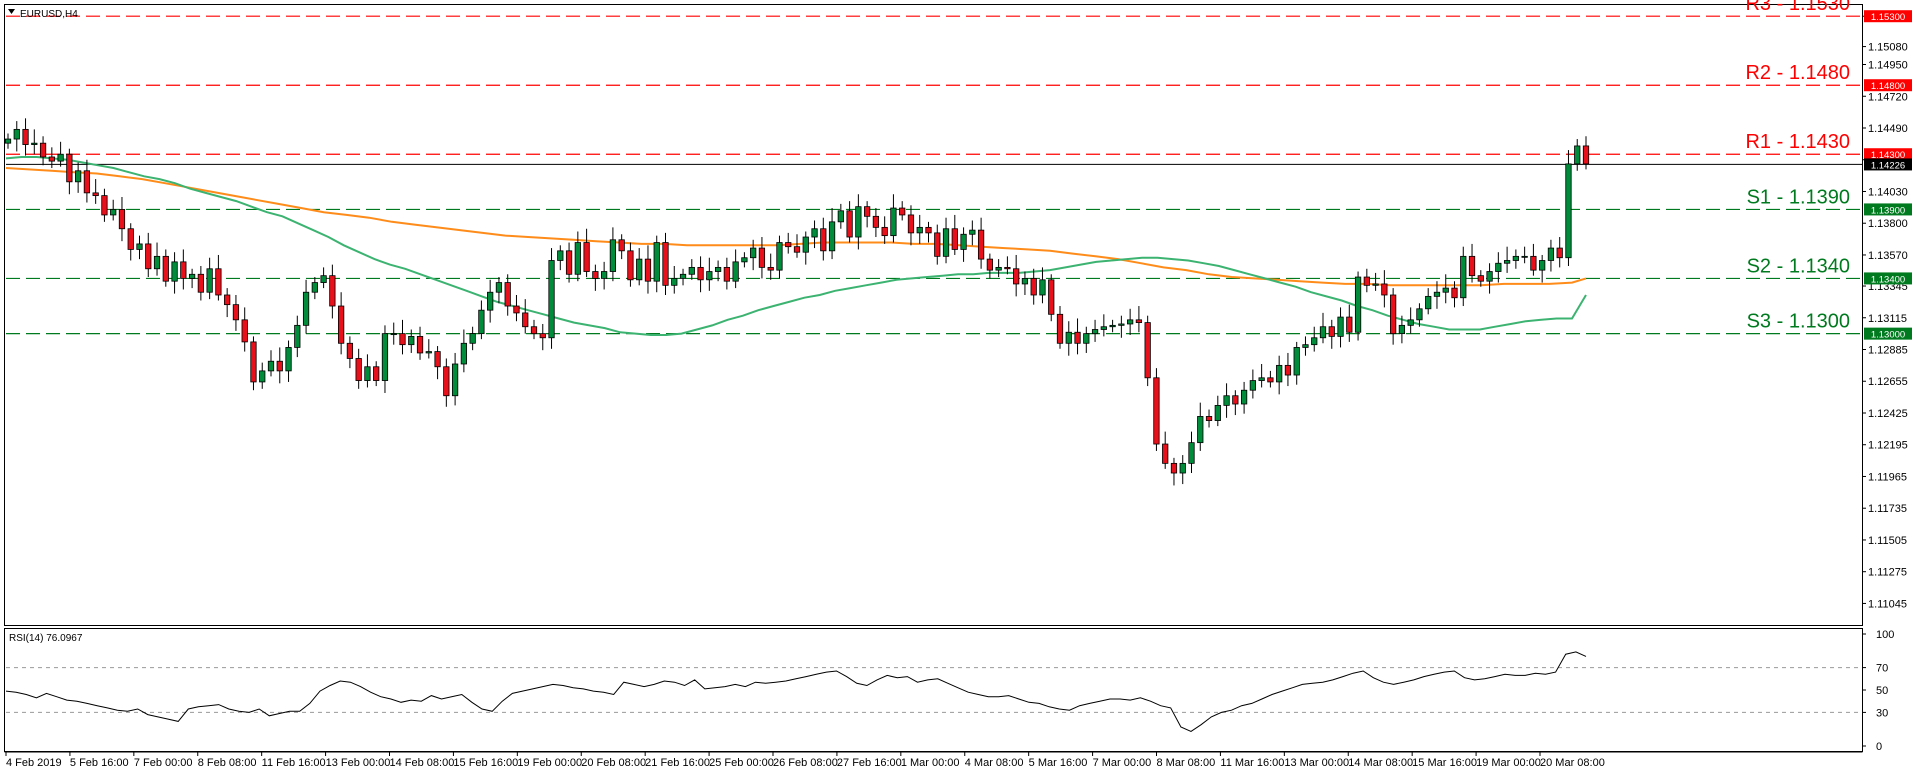  What do you see at coordinates (1888, 279) in the screenshot?
I see `level-price-tag-label: 1.13400` at bounding box center [1888, 279].